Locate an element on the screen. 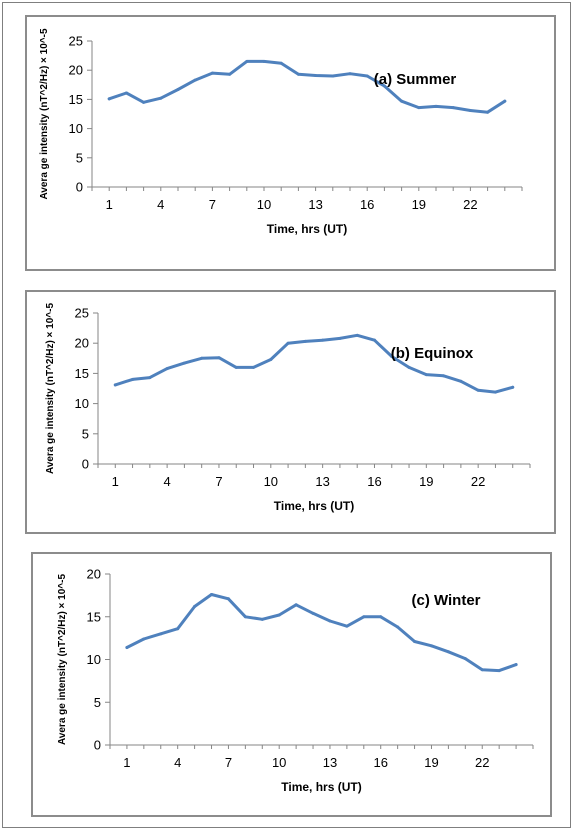 This screenshot has height=833, width=576. chart-title: (c) Winter is located at coordinates (445, 600).